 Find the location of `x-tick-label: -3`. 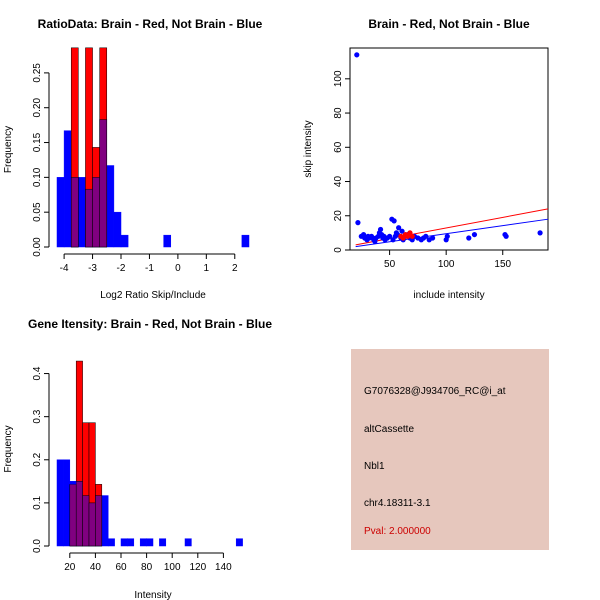

x-tick-label: -3 is located at coordinates (92, 268).